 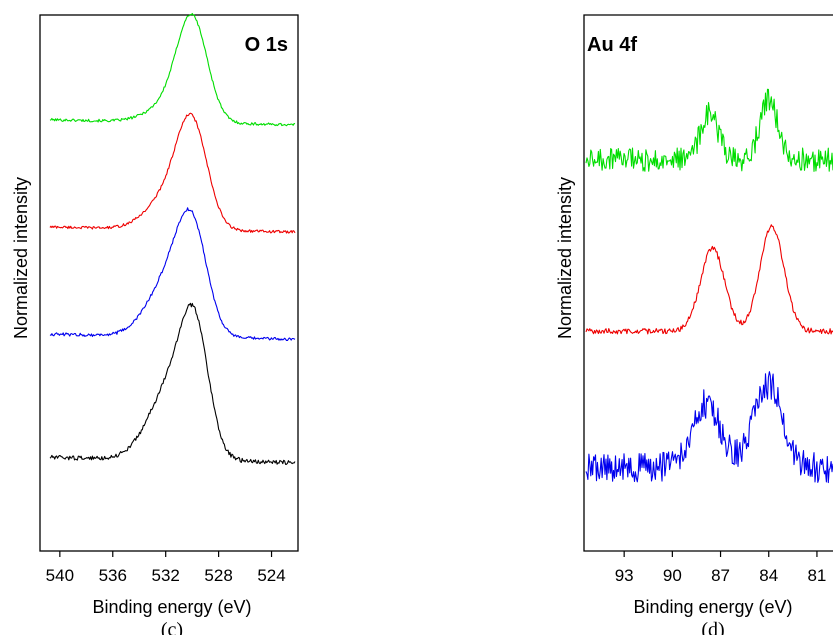 I want to click on x-axis-label-c: Binding energy (eV), so click(x=171, y=607).